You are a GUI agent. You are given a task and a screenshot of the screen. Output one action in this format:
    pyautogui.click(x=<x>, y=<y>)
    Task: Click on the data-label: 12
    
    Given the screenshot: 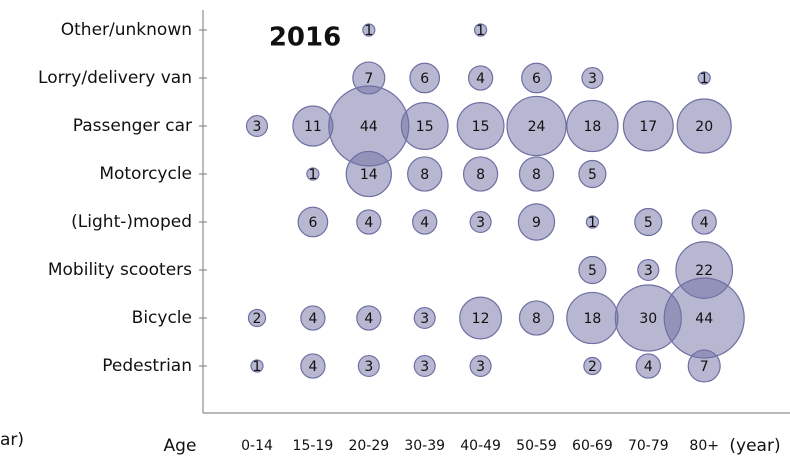 What is the action you would take?
    pyautogui.click(x=481, y=319)
    